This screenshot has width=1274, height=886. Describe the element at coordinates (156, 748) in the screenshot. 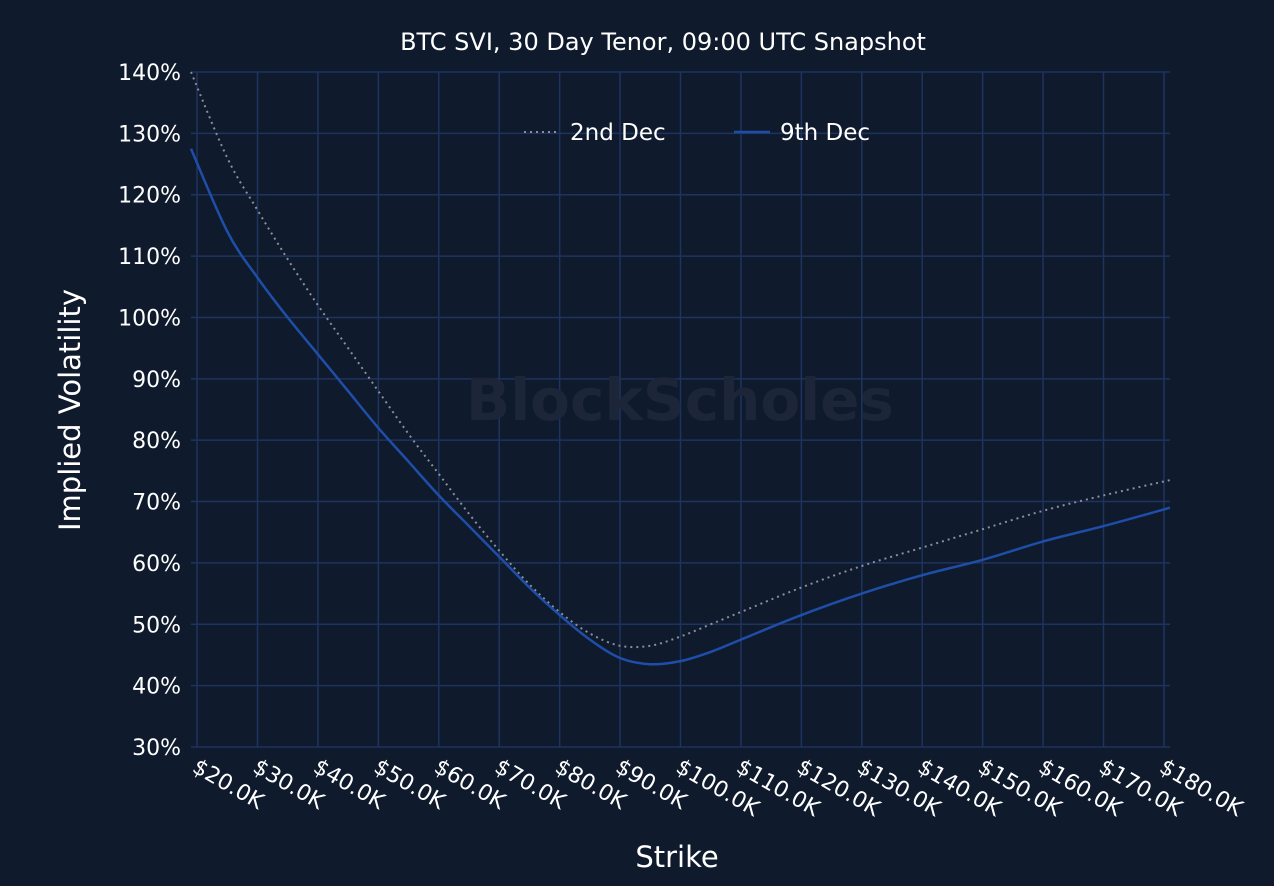

I see `y-tick-label: 30%` at that location.